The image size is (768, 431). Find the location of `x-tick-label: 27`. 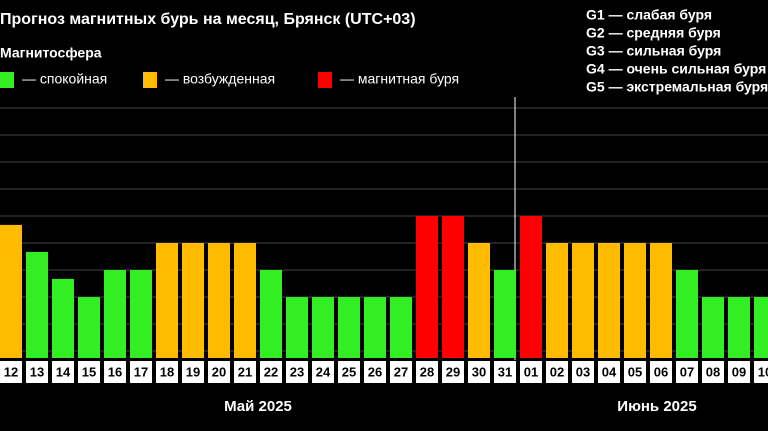

x-tick-label: 27 is located at coordinates (401, 371).